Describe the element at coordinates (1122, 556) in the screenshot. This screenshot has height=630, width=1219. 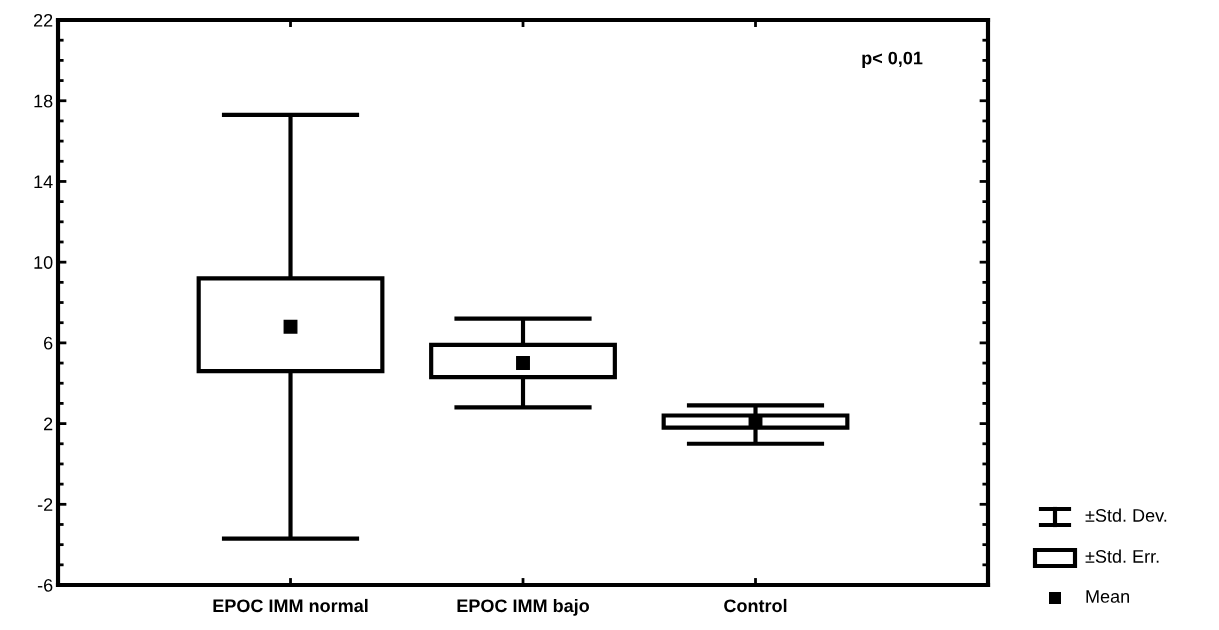
I see `text: ±Std. Err.` at that location.